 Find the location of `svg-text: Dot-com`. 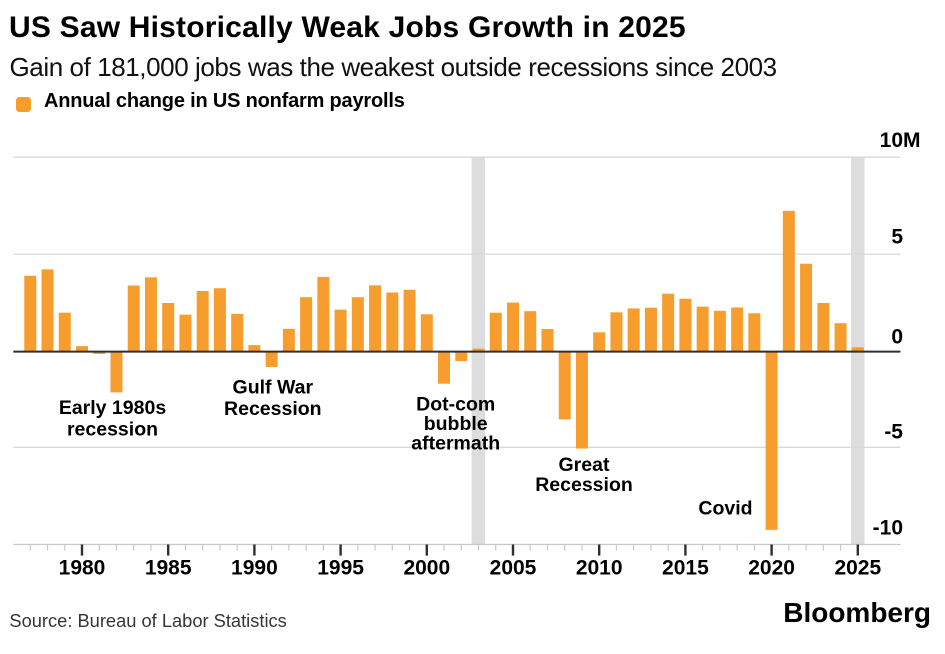

svg-text: Dot-com is located at coordinates (455, 405).